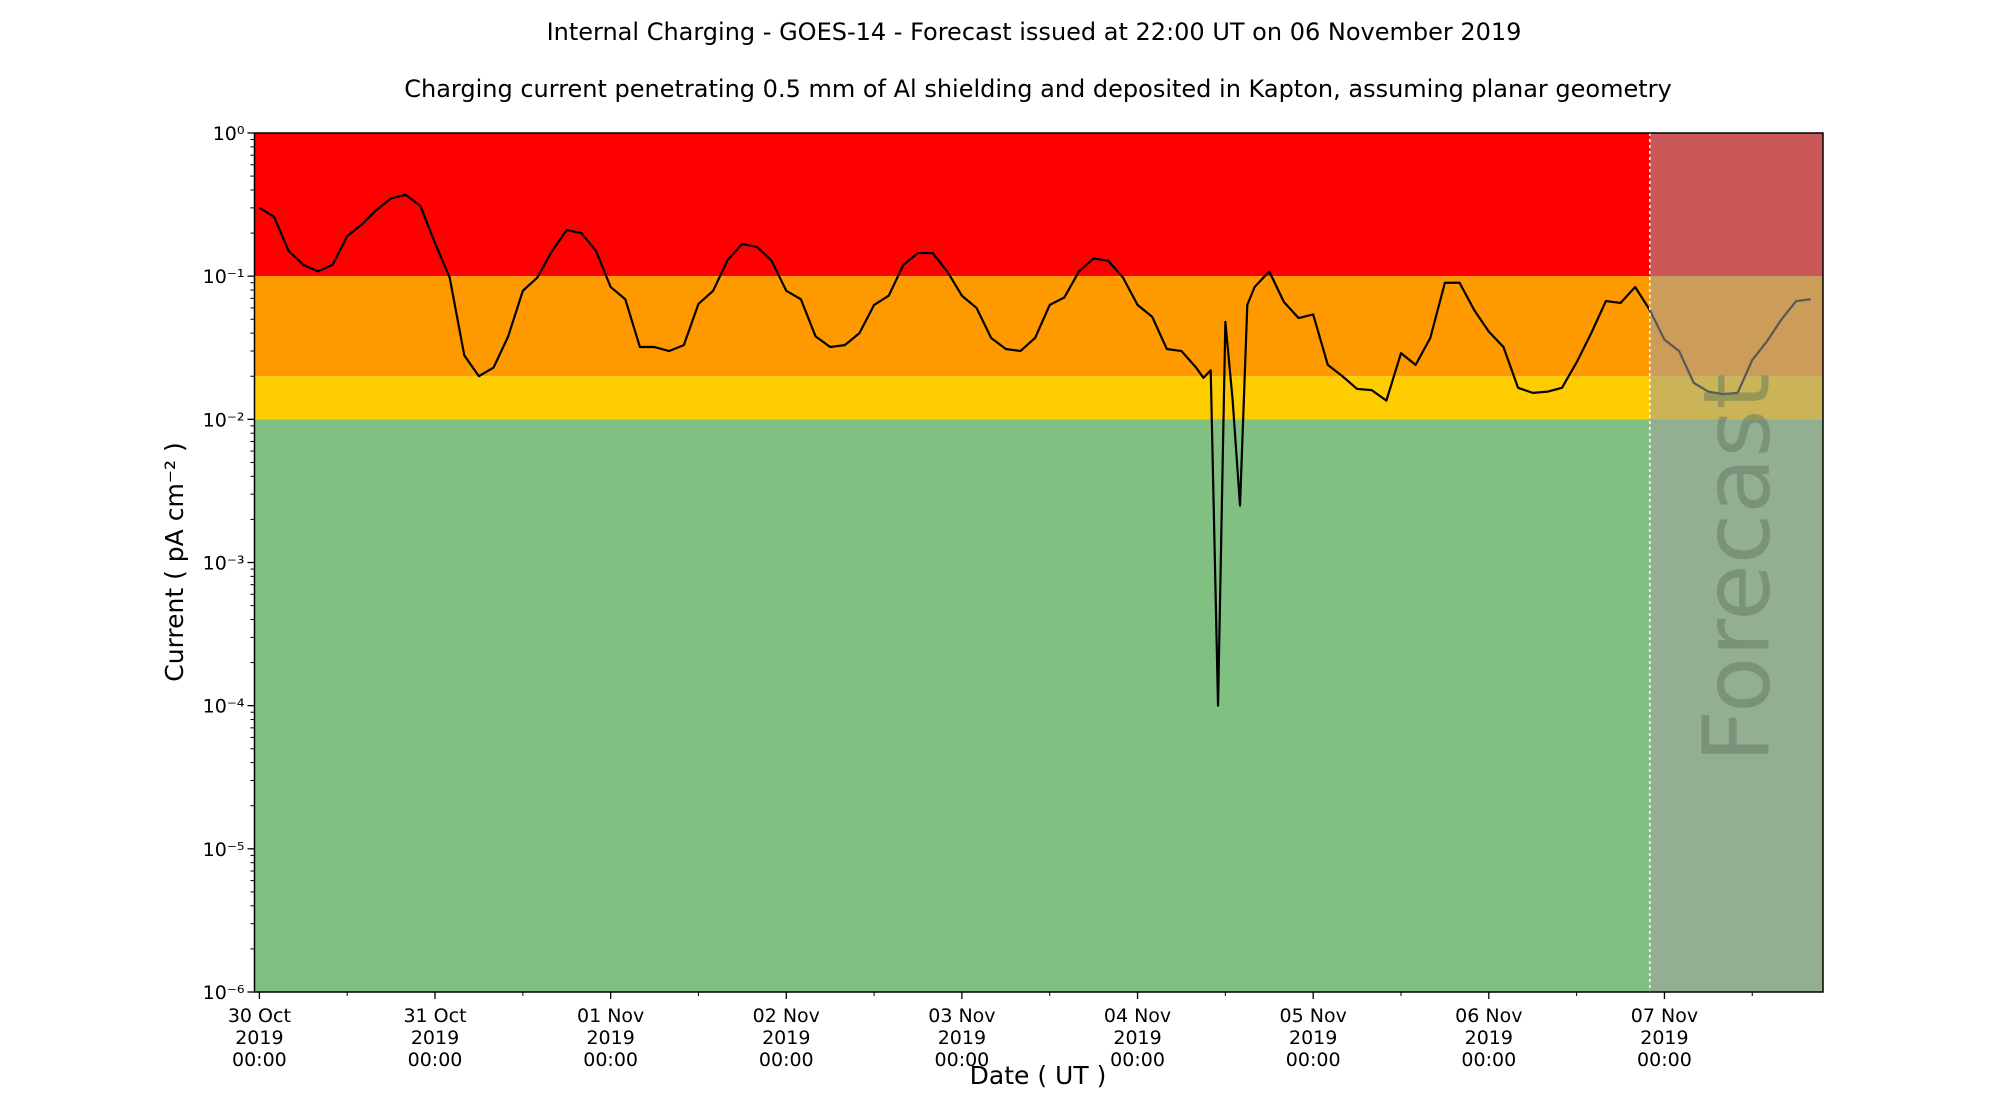 This screenshot has width=2000, height=1100. What do you see at coordinates (786, 1016) in the screenshot?
I see `x-tick-label: 02 Nov` at bounding box center [786, 1016].